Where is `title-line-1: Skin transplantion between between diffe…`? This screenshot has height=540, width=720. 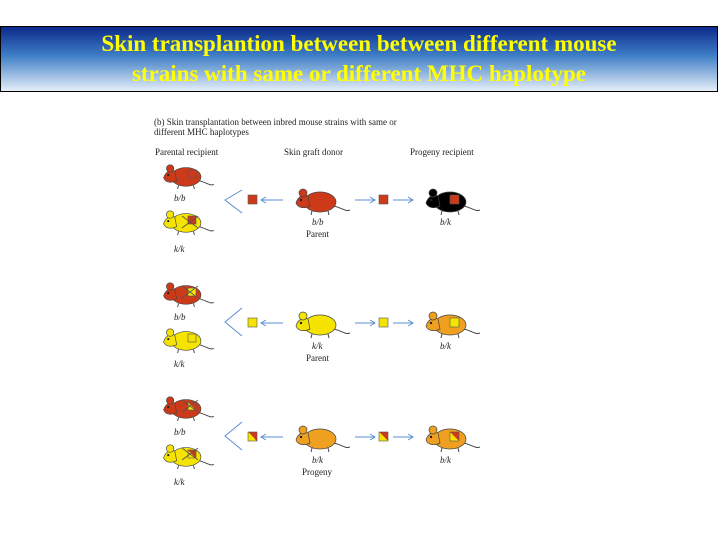 title-line-1: Skin transplantion between between diffe… is located at coordinates (359, 43).